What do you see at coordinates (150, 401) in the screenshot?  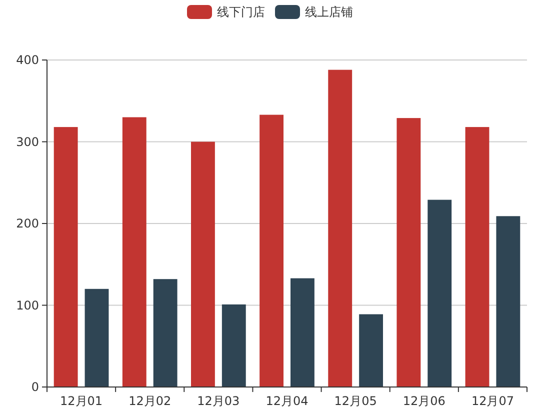 I see `x-tick-label: 12月02` at bounding box center [150, 401].